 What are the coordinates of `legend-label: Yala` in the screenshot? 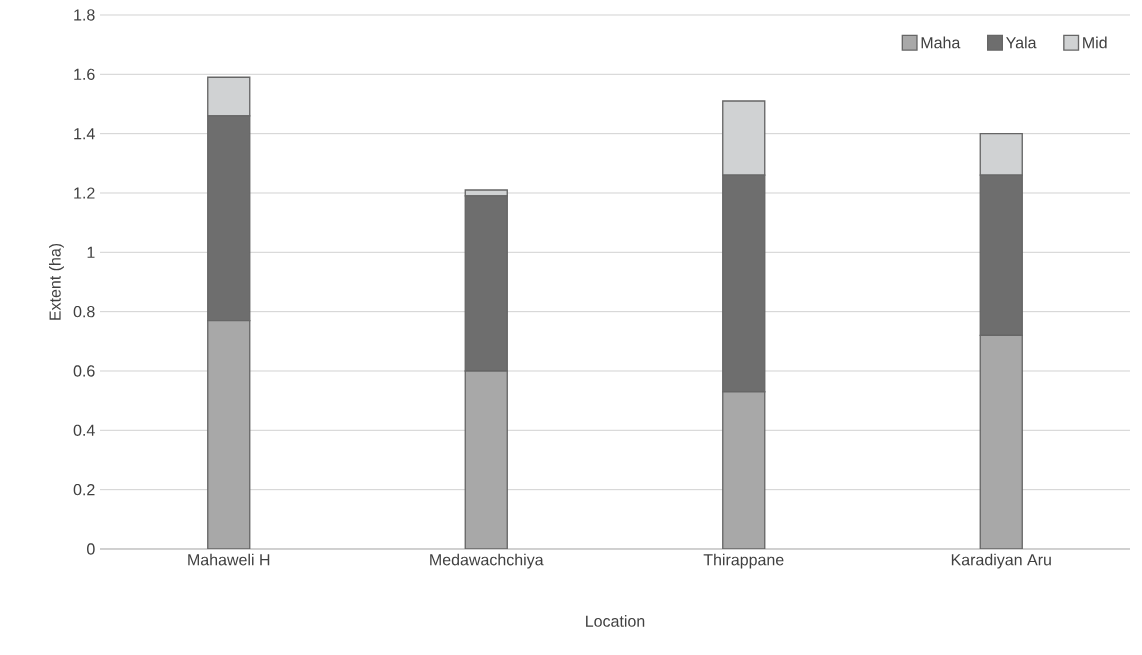 It's located at (1021, 42).